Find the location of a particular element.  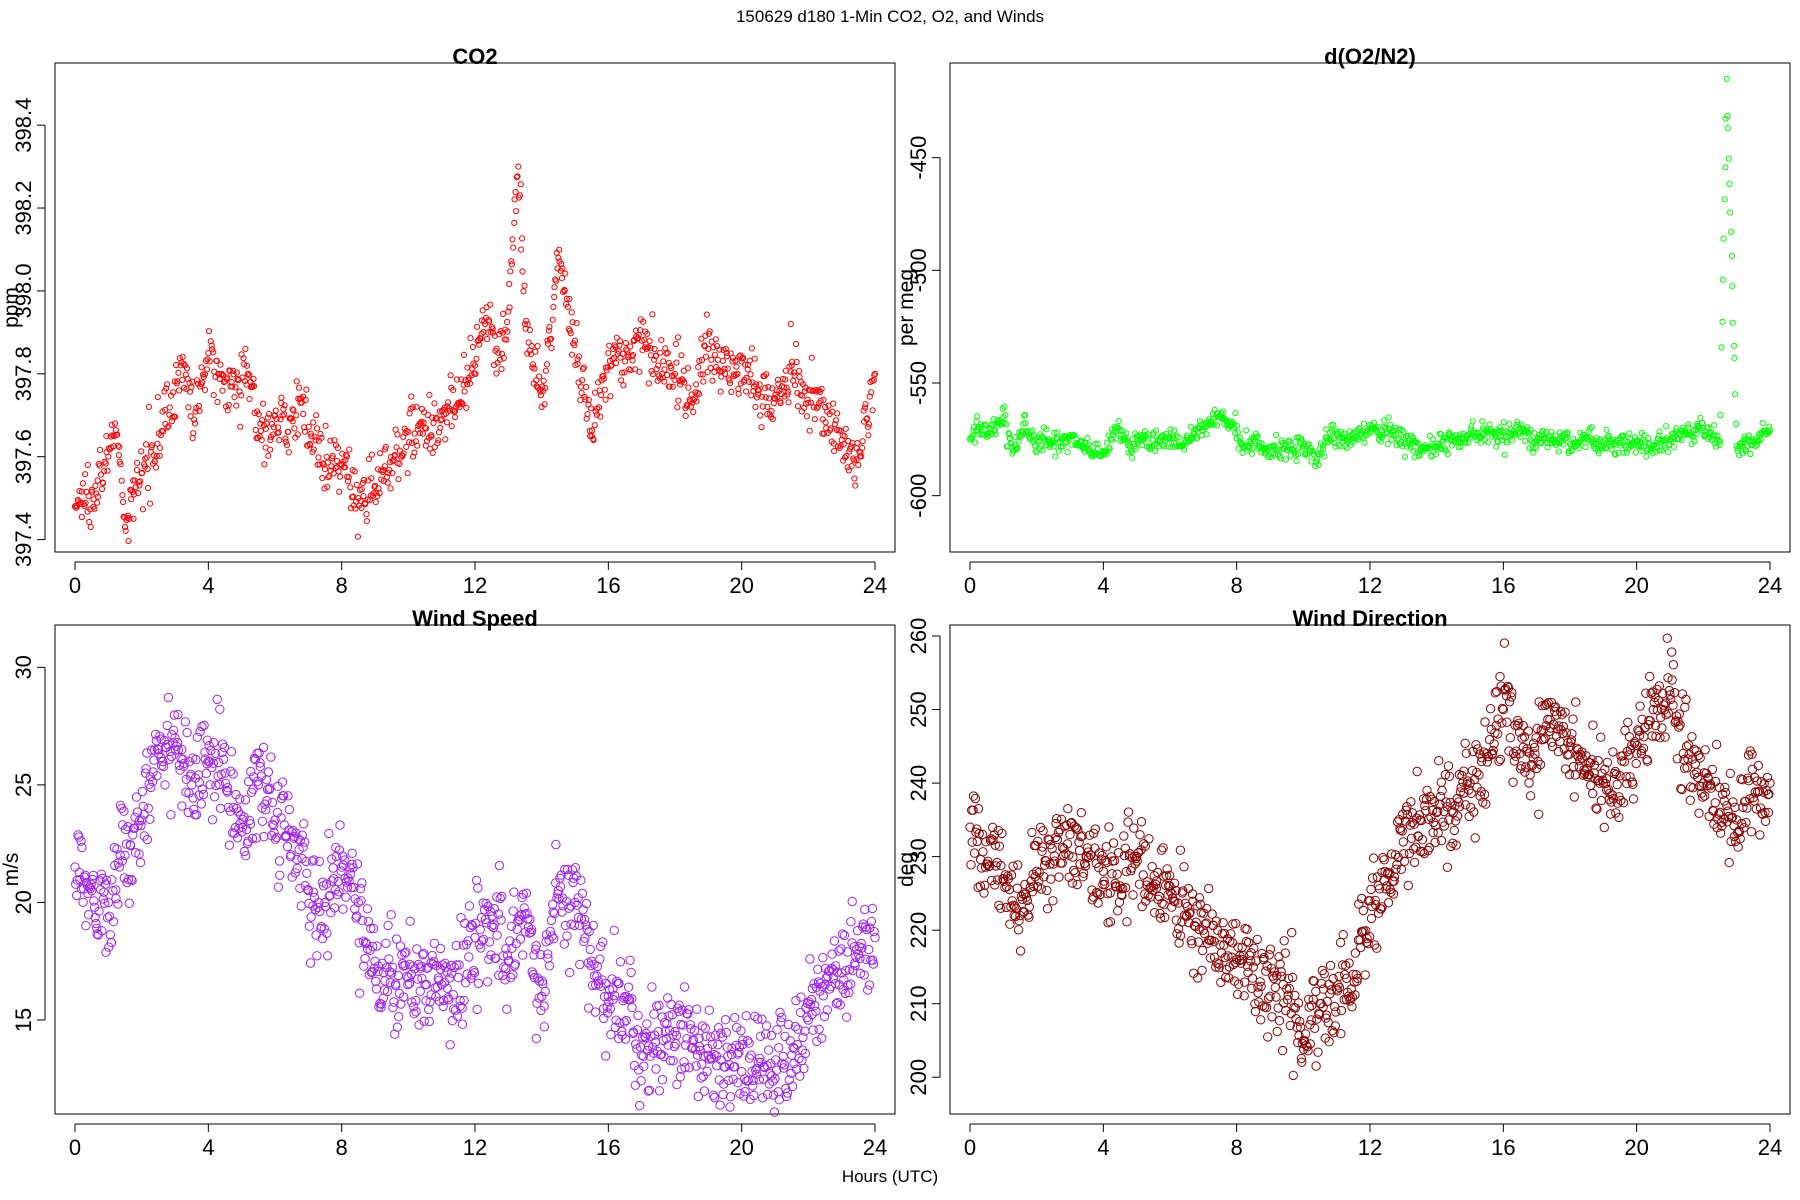

x-tick-label: 20 is located at coordinates (1636, 1147).